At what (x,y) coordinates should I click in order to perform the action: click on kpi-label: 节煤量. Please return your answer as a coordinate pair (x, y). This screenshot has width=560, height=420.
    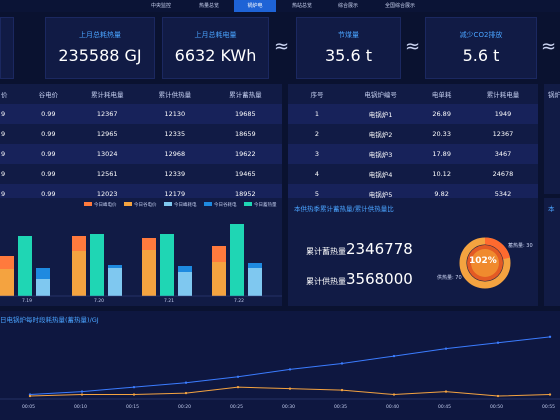
    Looking at the image, I should click on (348, 35).